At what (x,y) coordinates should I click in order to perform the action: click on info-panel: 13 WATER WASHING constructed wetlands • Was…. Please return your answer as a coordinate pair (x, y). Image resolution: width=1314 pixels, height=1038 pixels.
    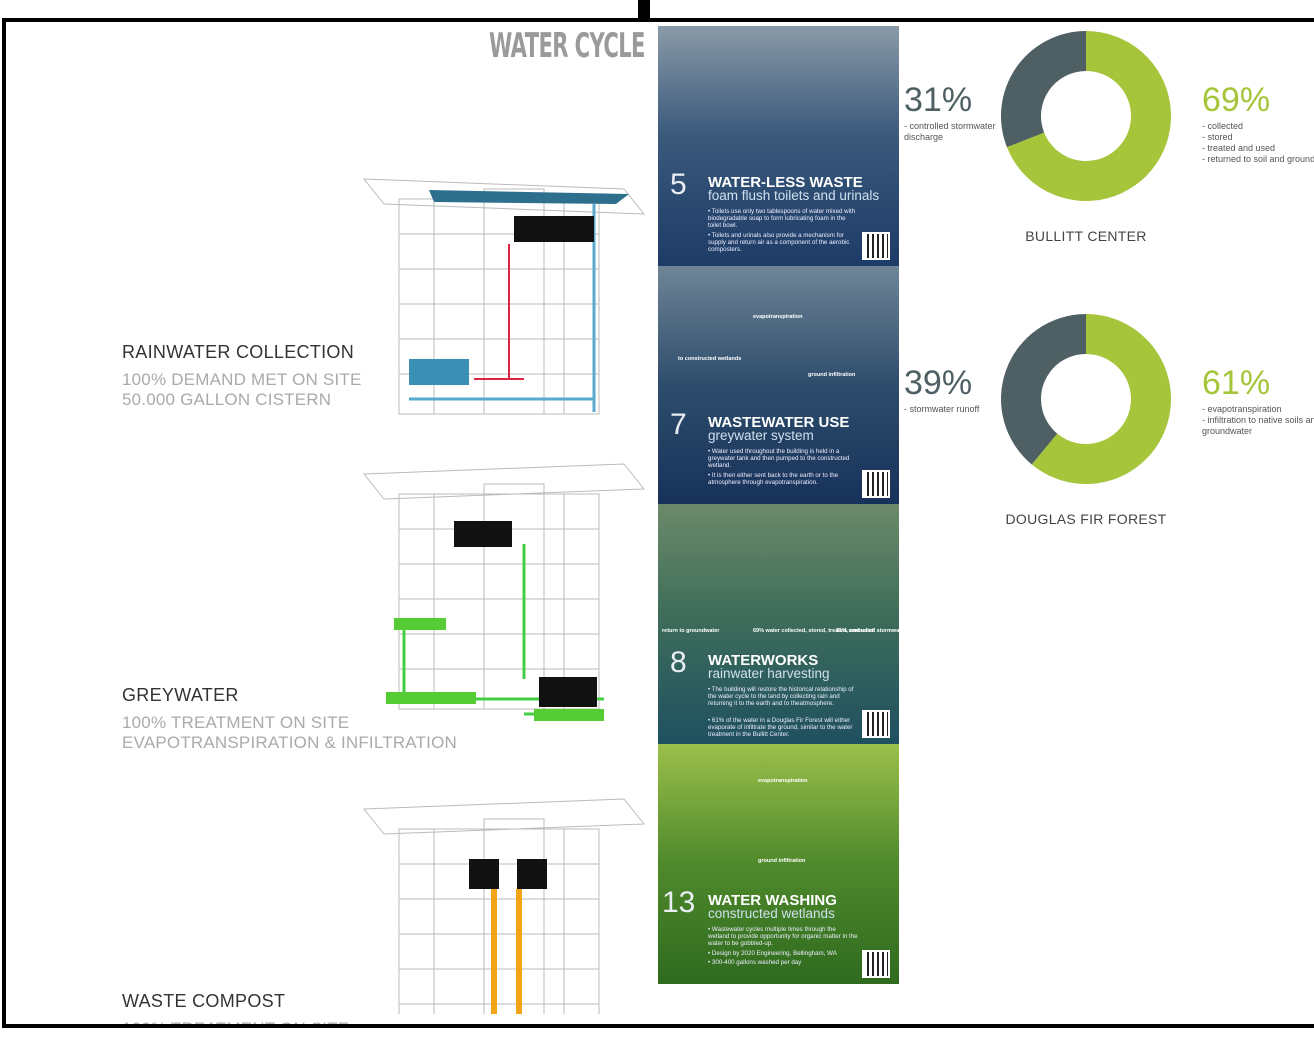
    Looking at the image, I should click on (778, 864).